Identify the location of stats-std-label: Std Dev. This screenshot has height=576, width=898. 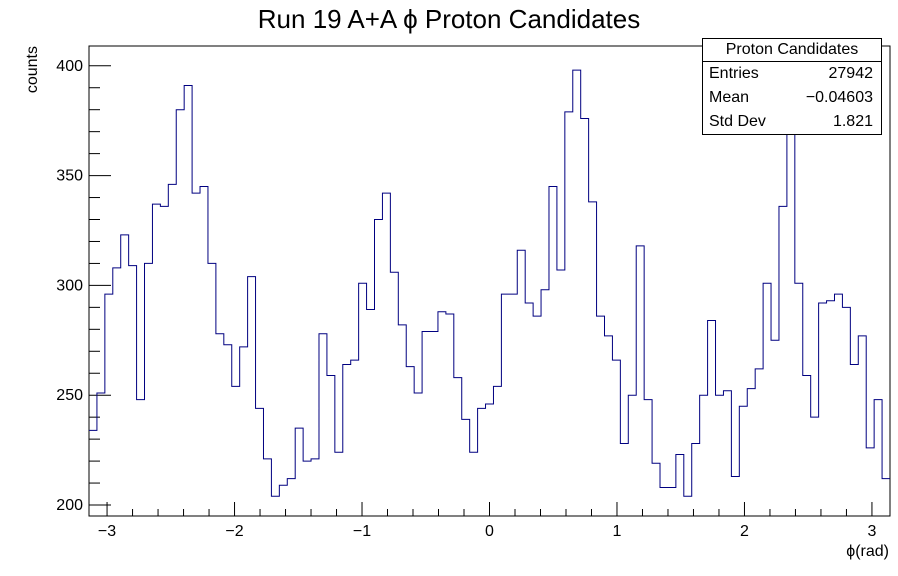
(737, 121).